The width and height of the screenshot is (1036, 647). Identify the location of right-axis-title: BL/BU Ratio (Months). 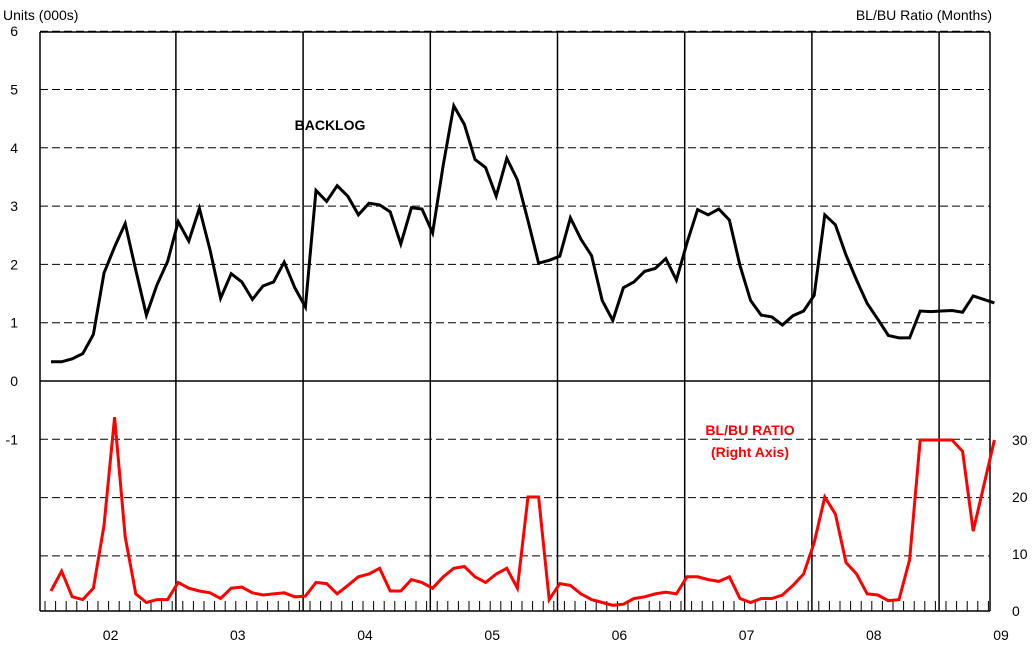
(924, 15).